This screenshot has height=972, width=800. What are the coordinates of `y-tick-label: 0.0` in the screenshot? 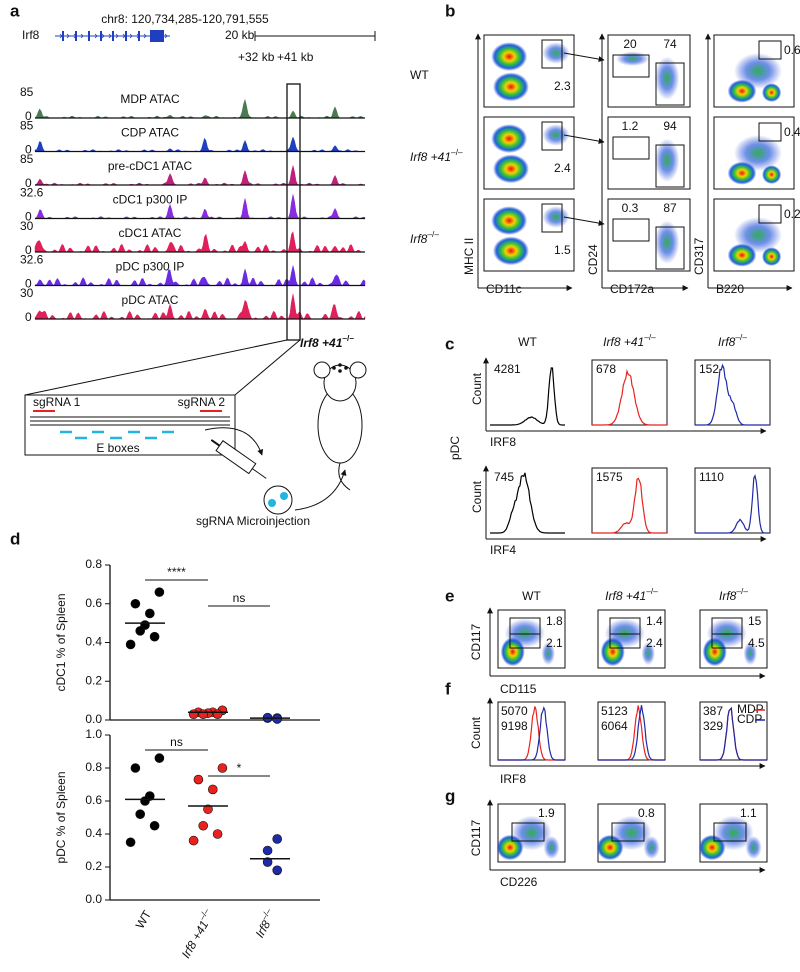 It's located at (93, 719).